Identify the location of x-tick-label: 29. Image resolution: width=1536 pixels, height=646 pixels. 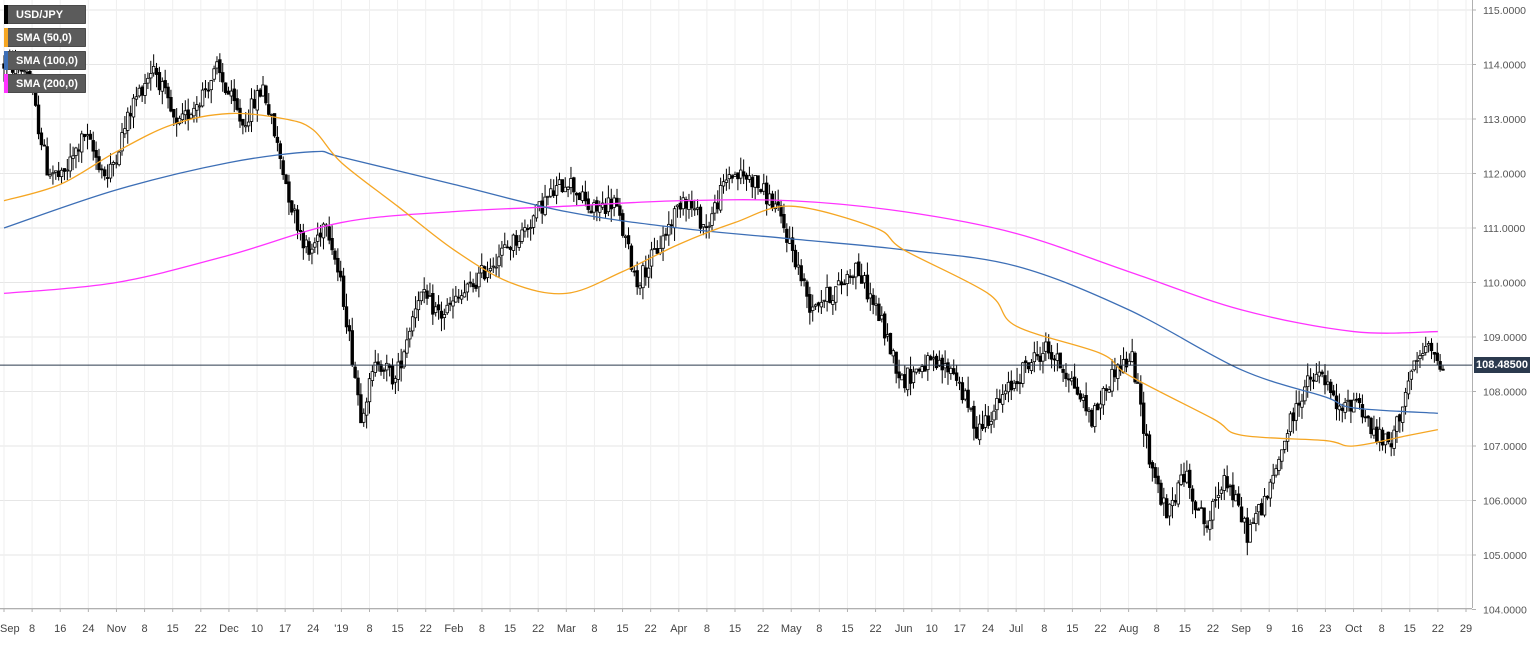
(1466, 629).